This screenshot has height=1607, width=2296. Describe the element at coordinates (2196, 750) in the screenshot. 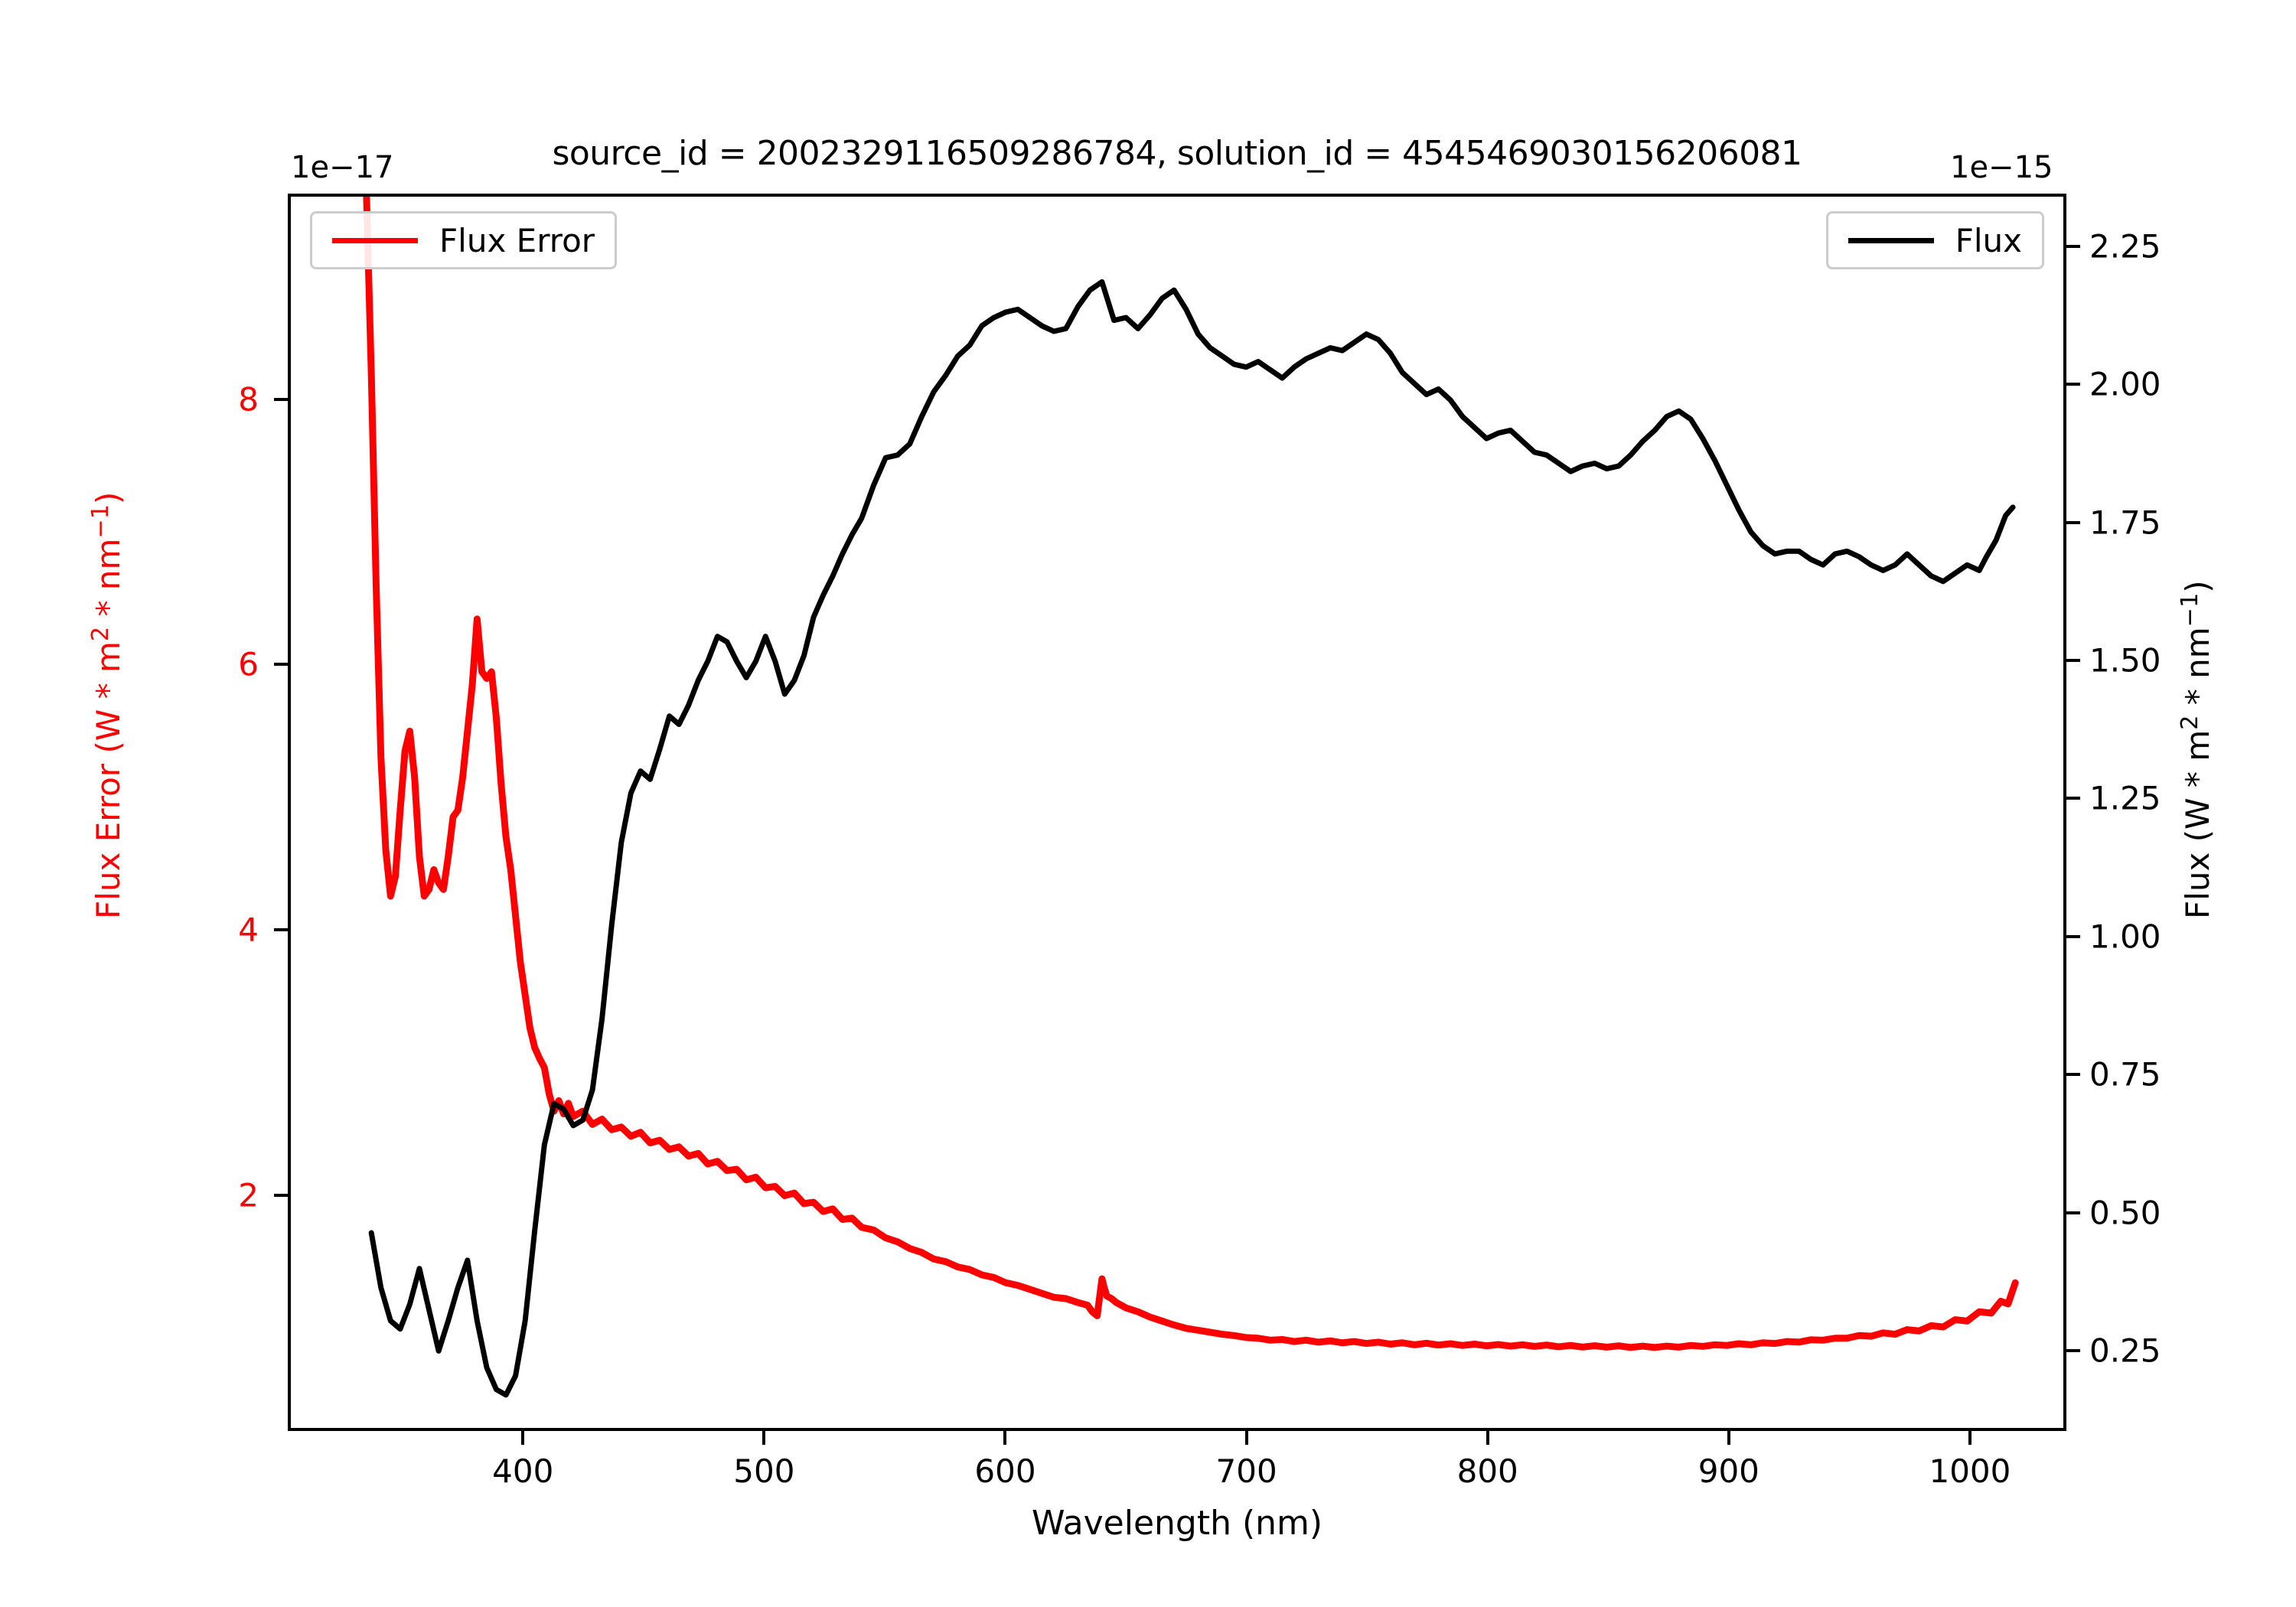

I see `y-axis-right-label: Flux (W * m2 * nm−1)` at that location.